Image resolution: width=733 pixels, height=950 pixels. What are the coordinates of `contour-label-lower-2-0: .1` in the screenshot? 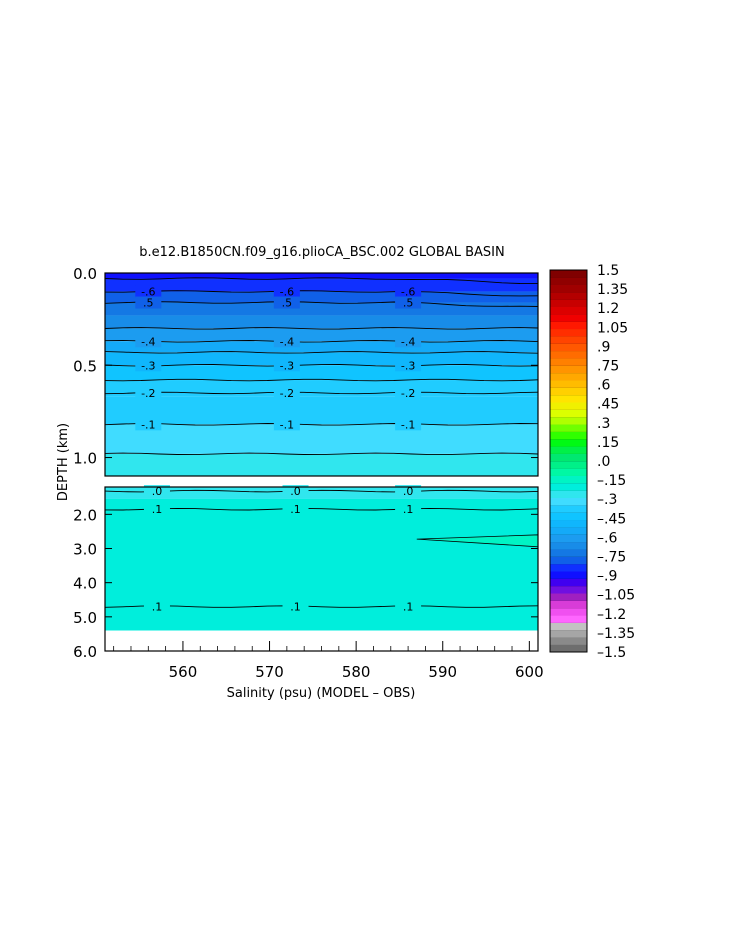 It's located at (157, 607).